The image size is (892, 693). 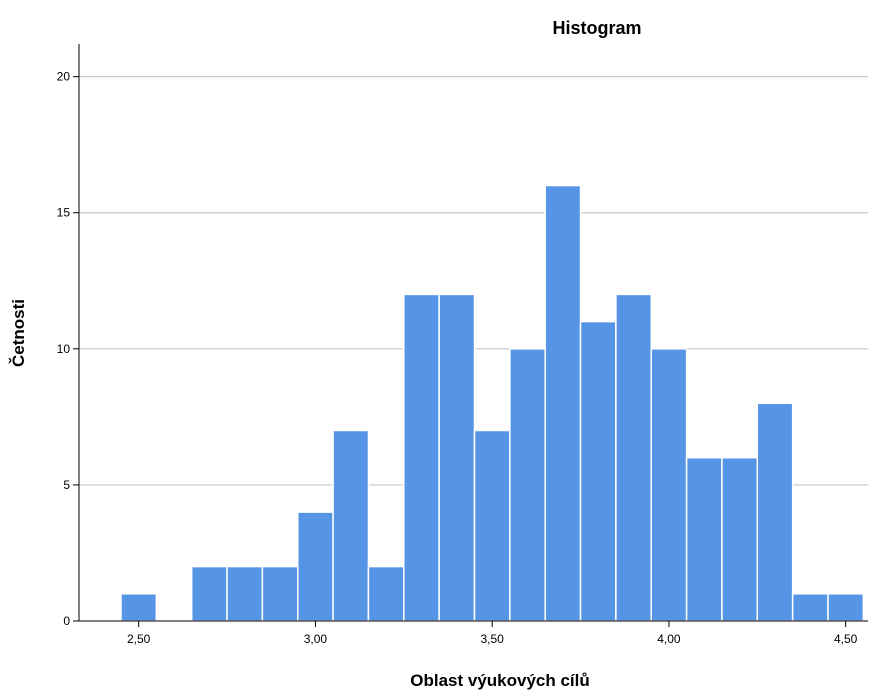 What do you see at coordinates (500, 680) in the screenshot?
I see `x-axis-label: Oblast výukových cílů` at bounding box center [500, 680].